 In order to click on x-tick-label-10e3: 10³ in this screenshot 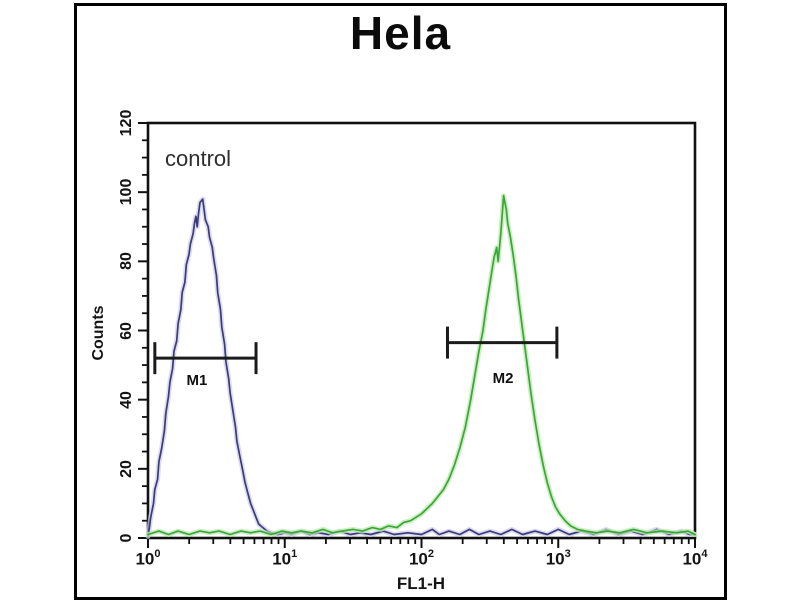, I will do `click(558, 558)`.